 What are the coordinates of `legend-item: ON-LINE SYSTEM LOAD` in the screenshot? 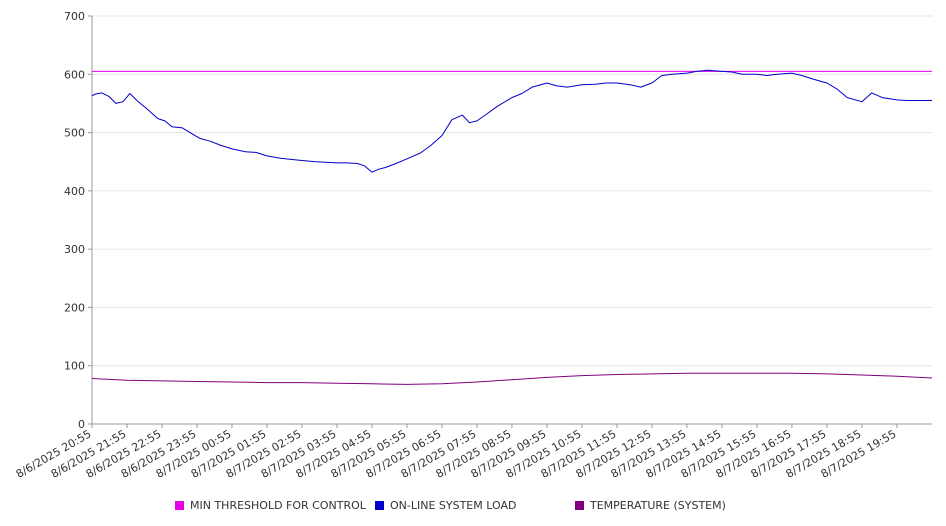 It's located at (445, 505).